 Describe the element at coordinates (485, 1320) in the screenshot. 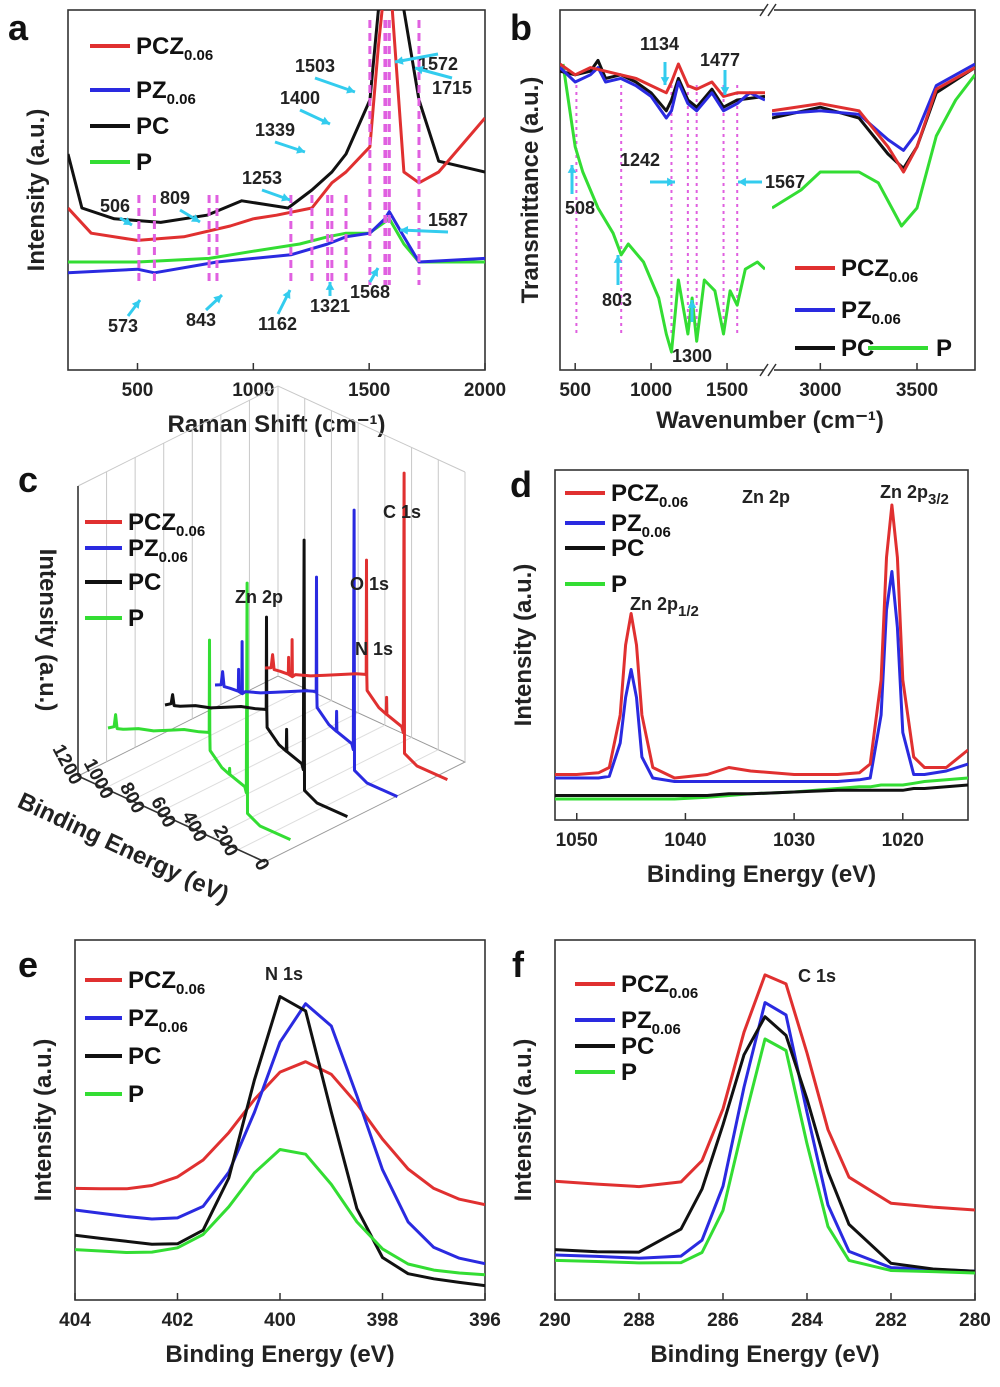

I see `x-tick-label: 396` at that location.